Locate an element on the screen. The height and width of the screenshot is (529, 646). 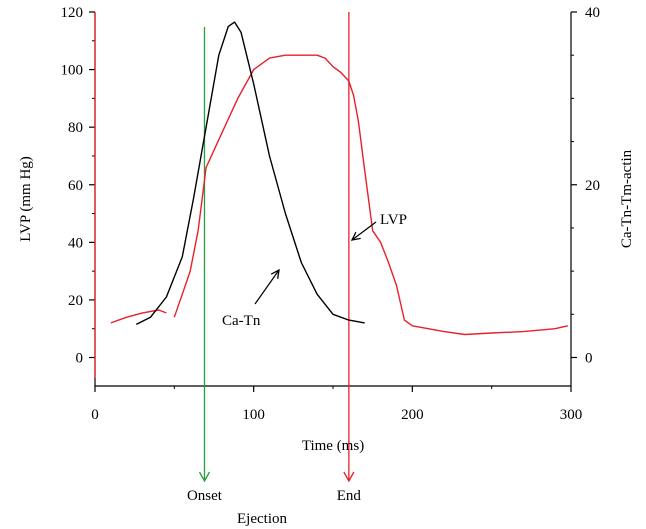
onset-marker-label: Onset is located at coordinates (205, 496).